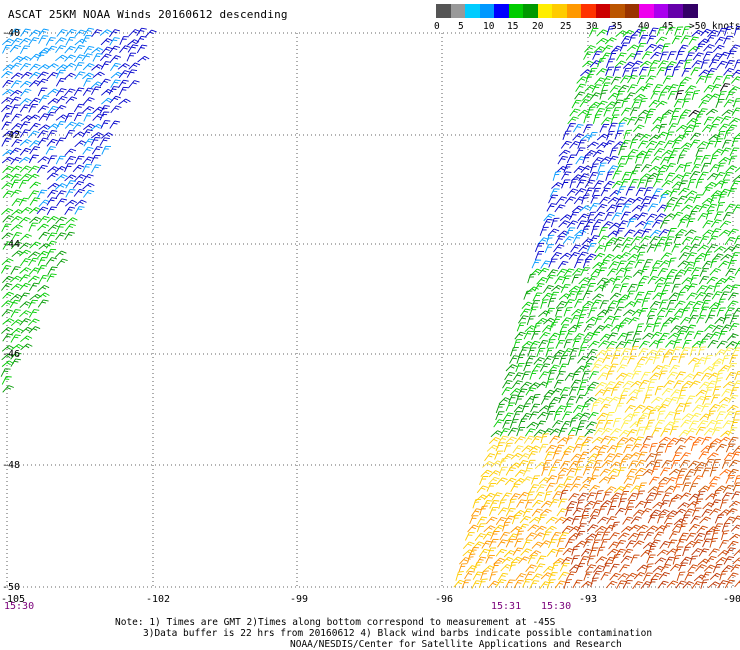  Describe the element at coordinates (11, 587) in the screenshot. I see `lat-label: -50` at that location.